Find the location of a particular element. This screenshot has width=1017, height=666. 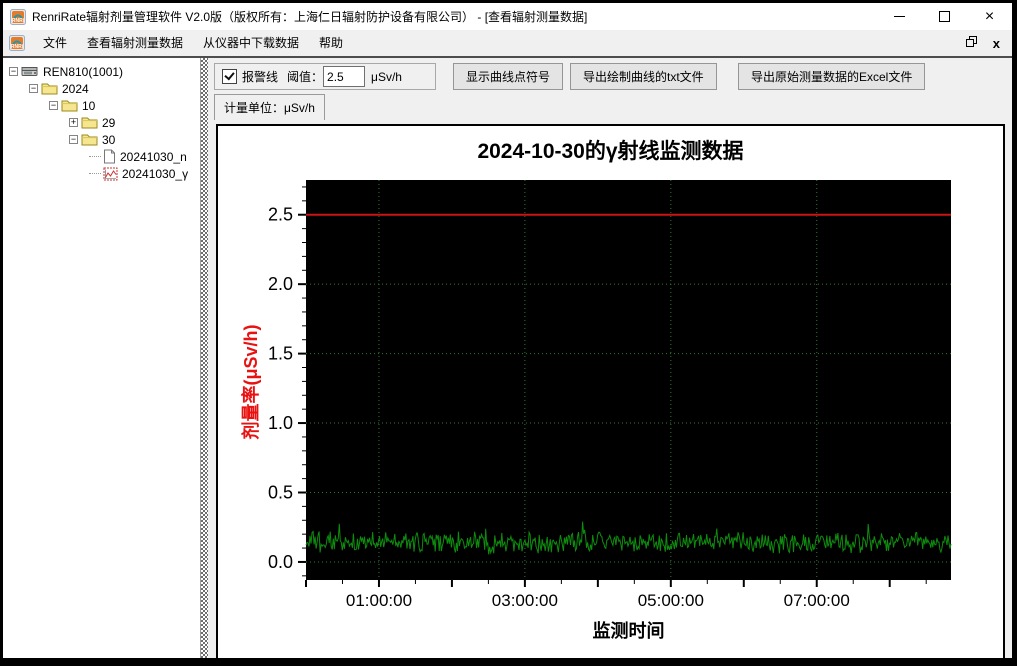

maximize-button is located at coordinates (944, 16).